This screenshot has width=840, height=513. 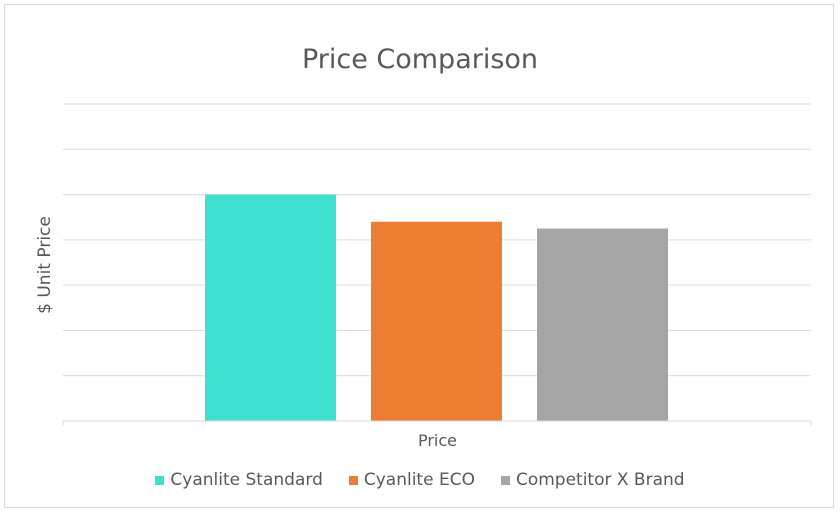 I want to click on legend-label-competitor-x-brand: Competitor X Brand, so click(x=600, y=480).